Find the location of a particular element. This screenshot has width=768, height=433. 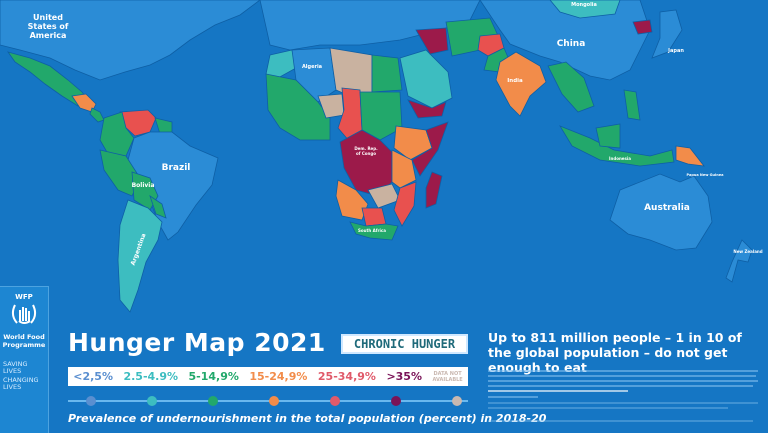

label-china: China is located at coordinates (571, 44).